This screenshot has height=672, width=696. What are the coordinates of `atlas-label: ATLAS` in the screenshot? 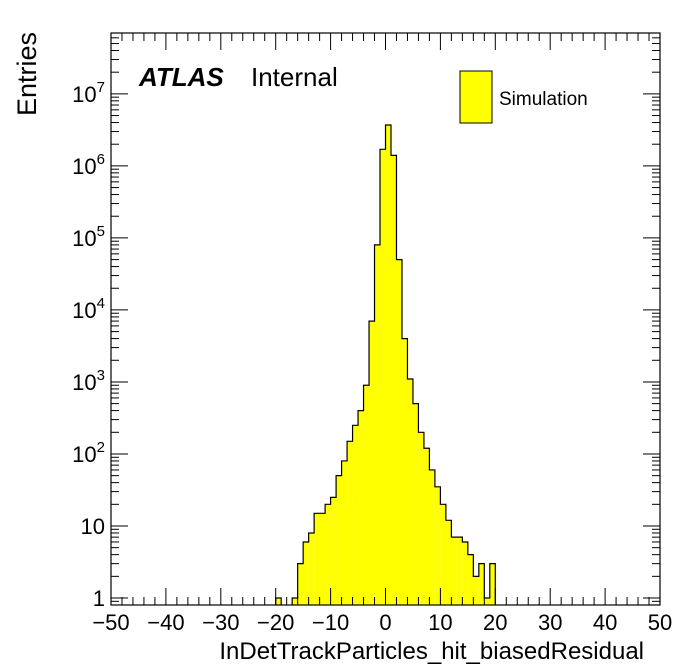 It's located at (181, 77).